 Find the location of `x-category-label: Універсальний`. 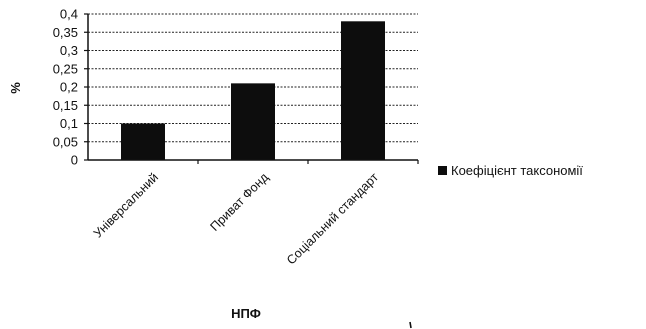

x-category-label: Універсальний is located at coordinates (126, 205).